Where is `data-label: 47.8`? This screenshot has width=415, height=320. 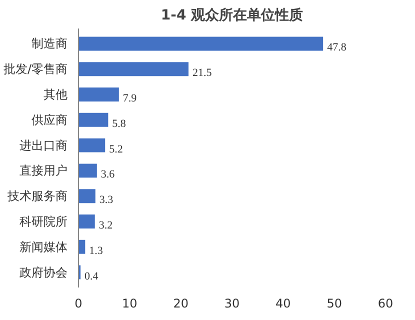
data-label: 47.8 is located at coordinates (337, 48).